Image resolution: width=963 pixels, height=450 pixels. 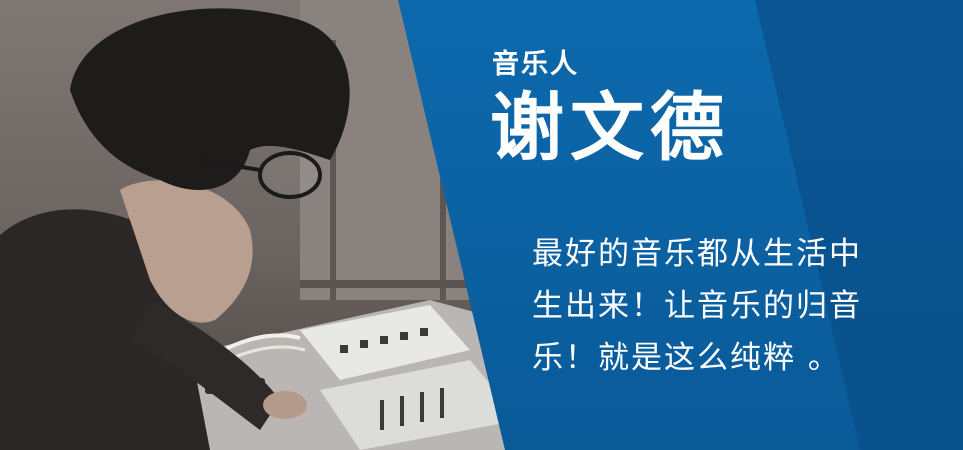 What do you see at coordinates (535, 64) in the screenshot?
I see `musician-label: 音乐人` at bounding box center [535, 64].